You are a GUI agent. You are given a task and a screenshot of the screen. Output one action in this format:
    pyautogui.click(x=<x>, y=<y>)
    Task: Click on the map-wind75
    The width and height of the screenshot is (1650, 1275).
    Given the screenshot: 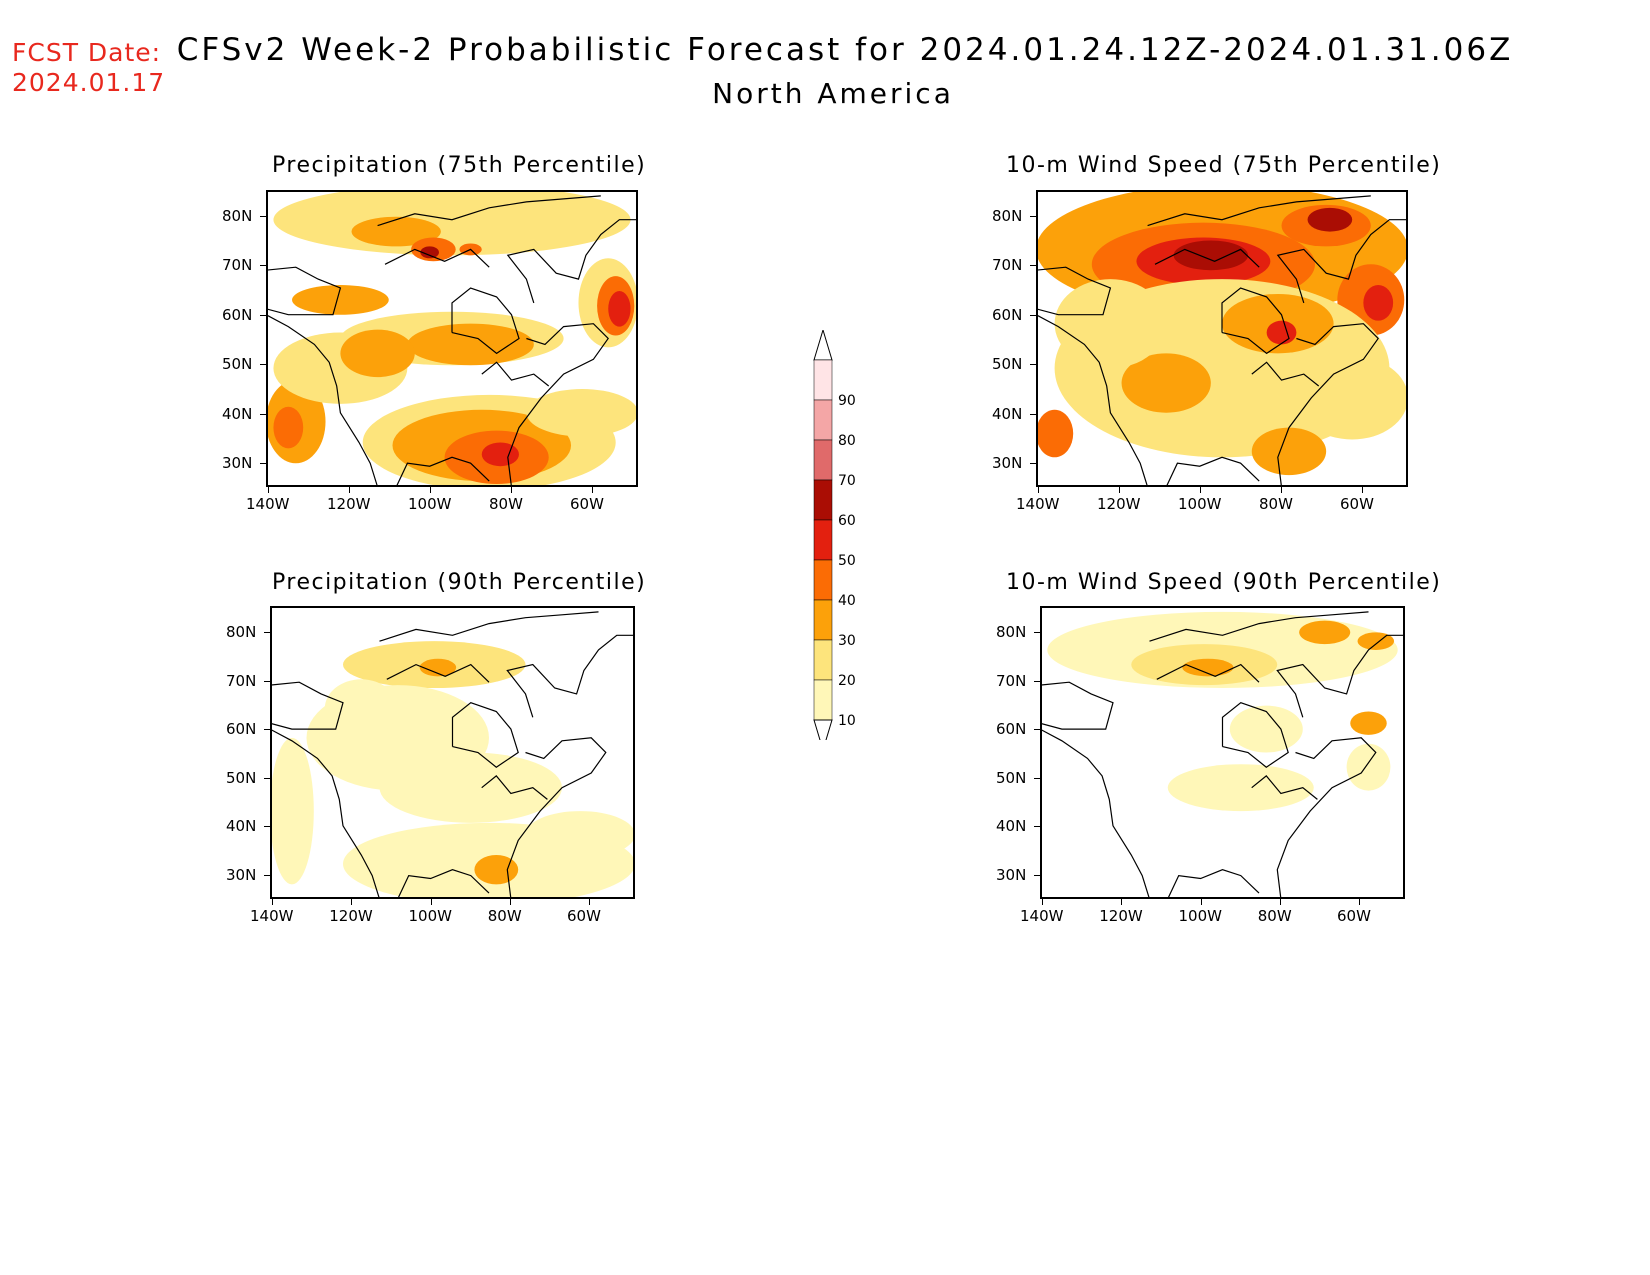 What is the action you would take?
    pyautogui.click(x=1222, y=338)
    